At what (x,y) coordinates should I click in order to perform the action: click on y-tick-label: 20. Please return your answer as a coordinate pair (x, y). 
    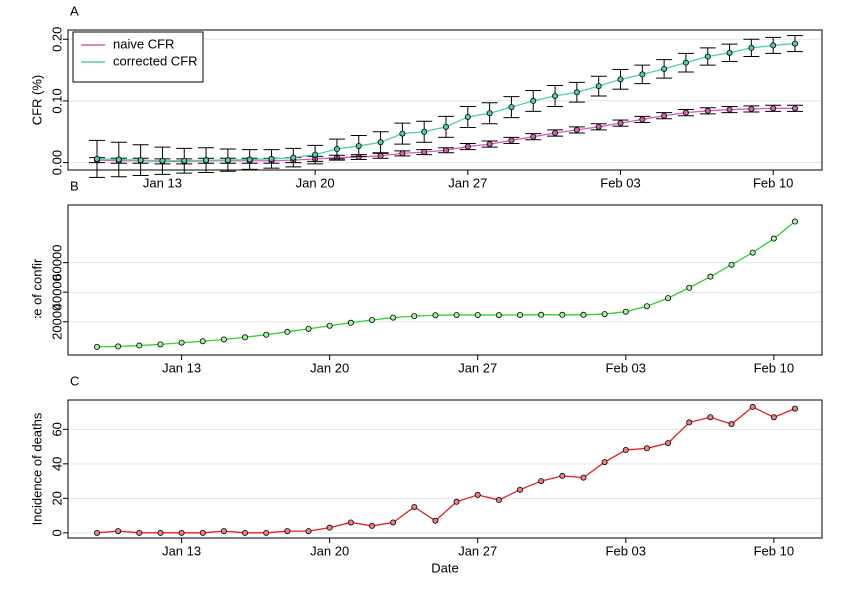
    Looking at the image, I should click on (56, 498).